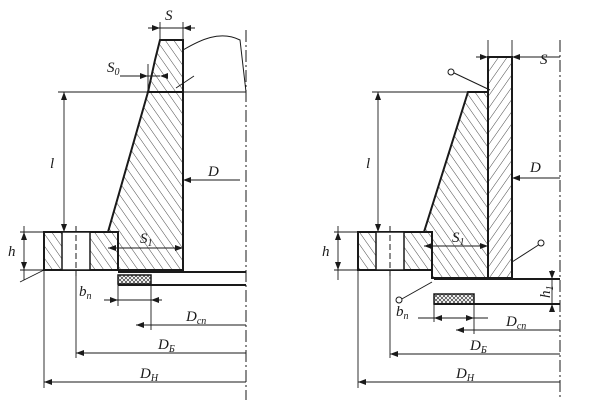  Describe the element at coordinates (535, 168) in the screenshot. I see `right-label-d: D` at that location.